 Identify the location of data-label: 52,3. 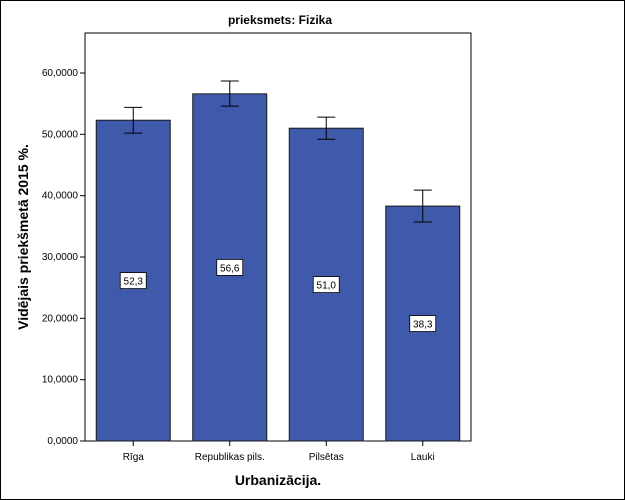
(134, 282).